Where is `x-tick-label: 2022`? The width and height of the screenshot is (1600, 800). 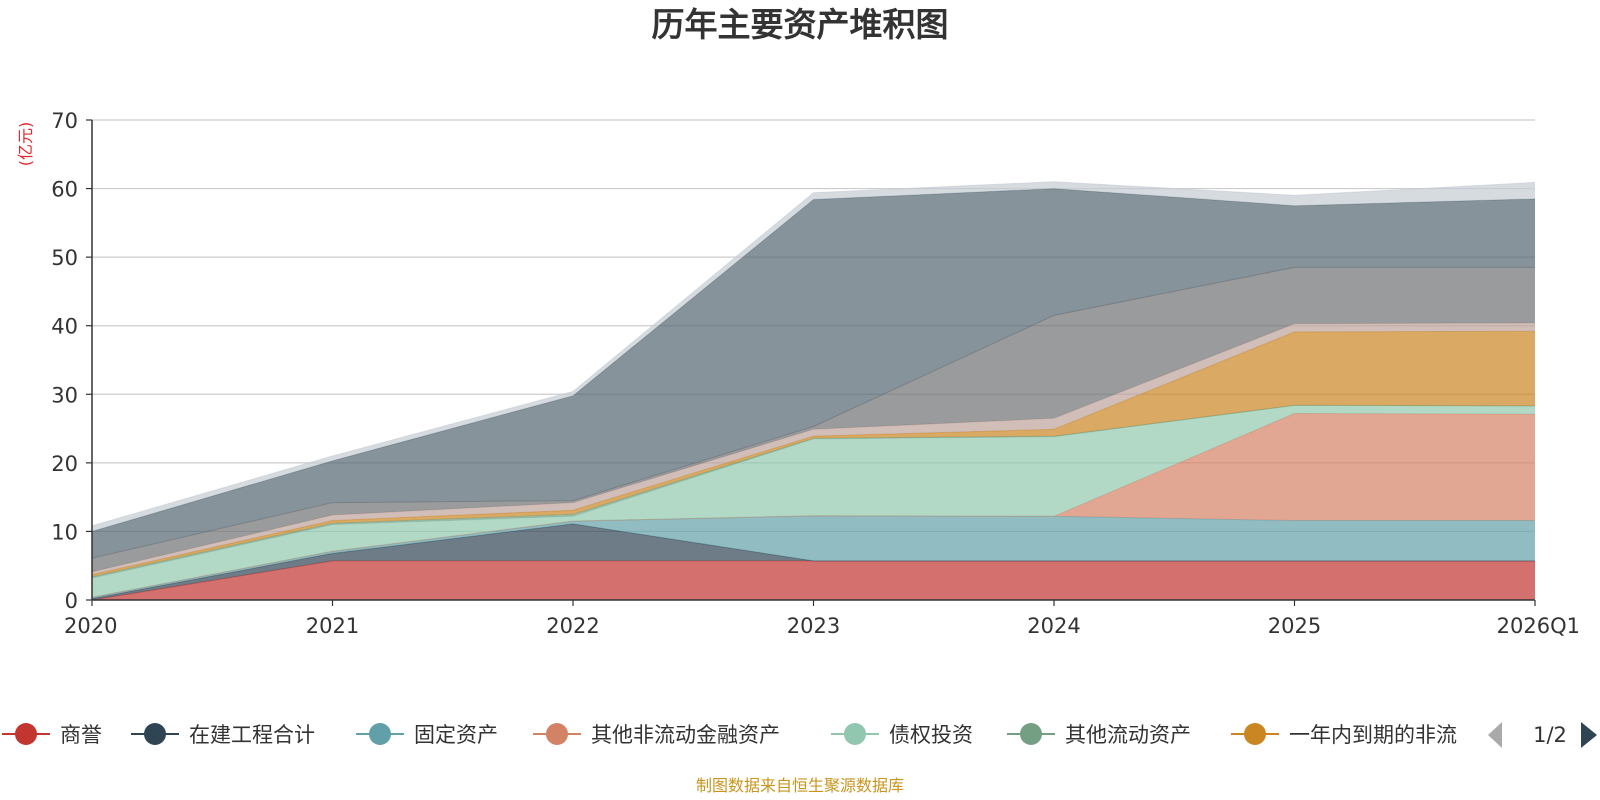 x-tick-label: 2022 is located at coordinates (572, 626).